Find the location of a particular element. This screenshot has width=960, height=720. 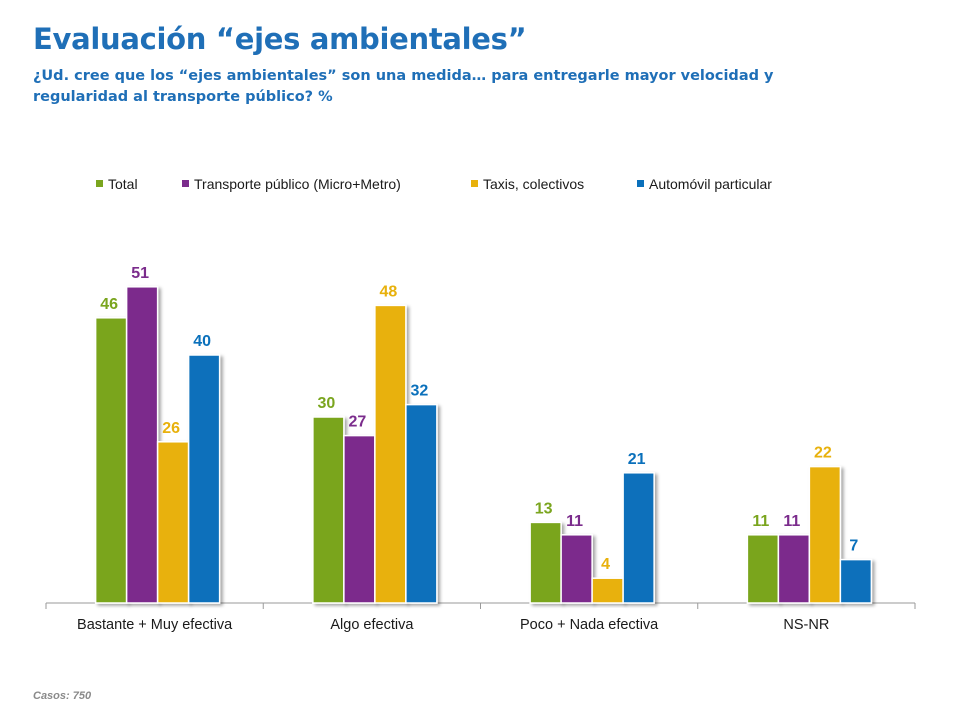

sample-size-note: Casos: 750 is located at coordinates (62, 696).